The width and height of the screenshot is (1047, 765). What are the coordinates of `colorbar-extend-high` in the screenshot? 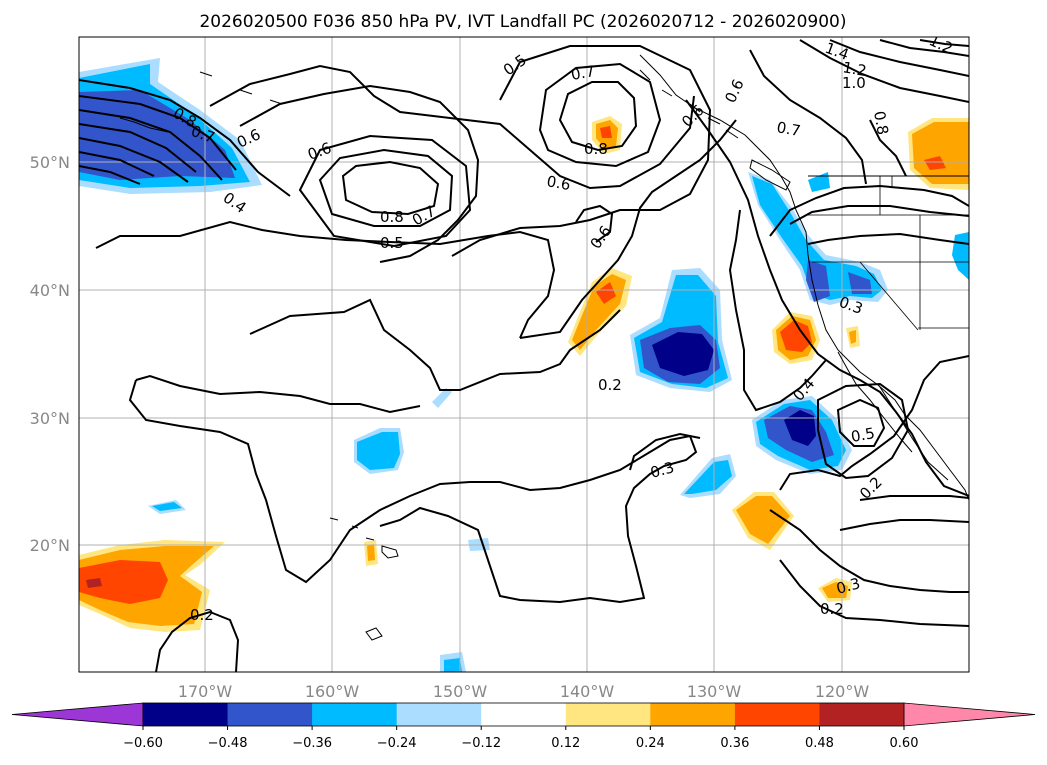 It's located at (969, 714).